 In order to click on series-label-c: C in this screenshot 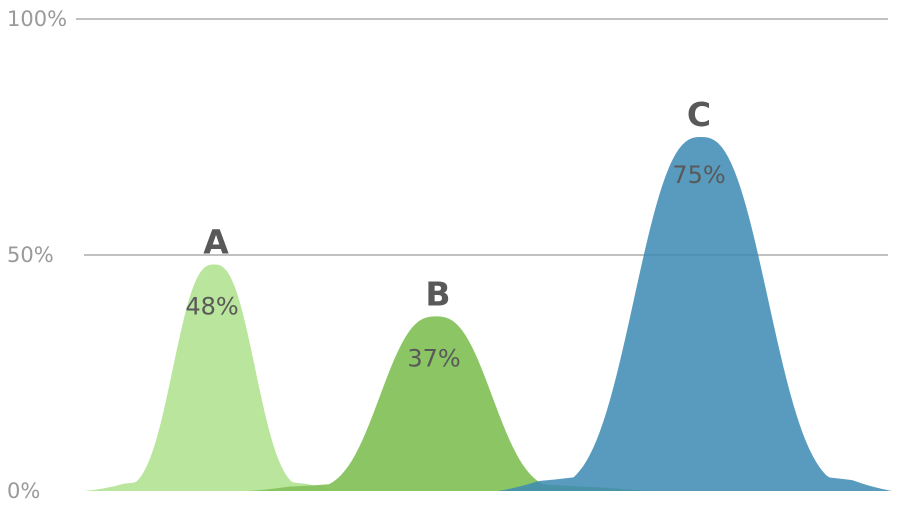, I will do `click(699, 114)`.